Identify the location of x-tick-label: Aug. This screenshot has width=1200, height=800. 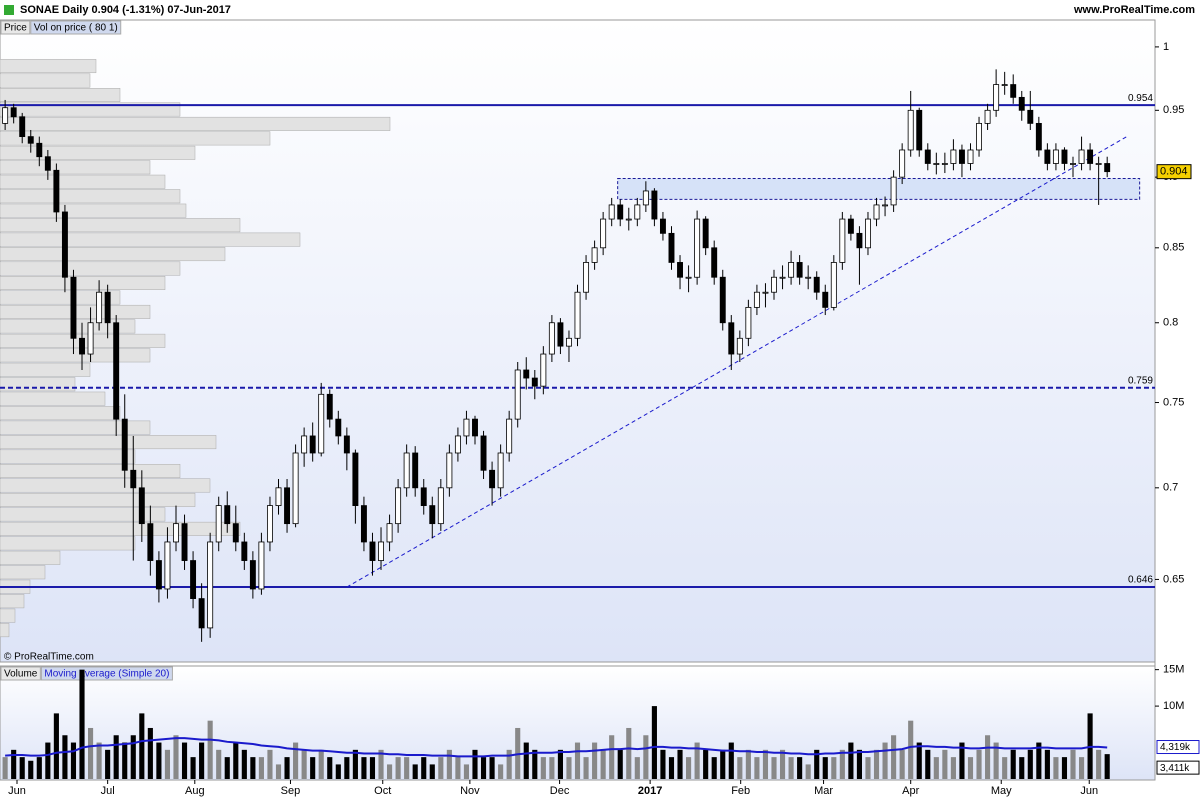
(195, 791).